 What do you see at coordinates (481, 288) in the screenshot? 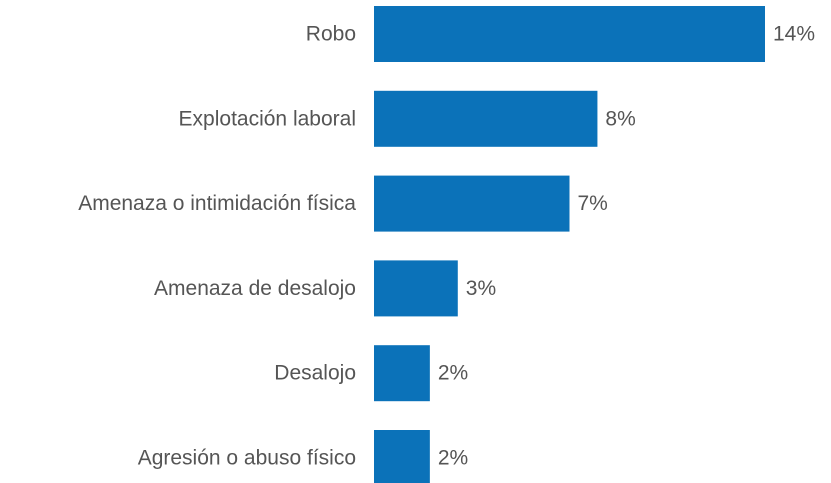
I see `value-label: 3%` at bounding box center [481, 288].